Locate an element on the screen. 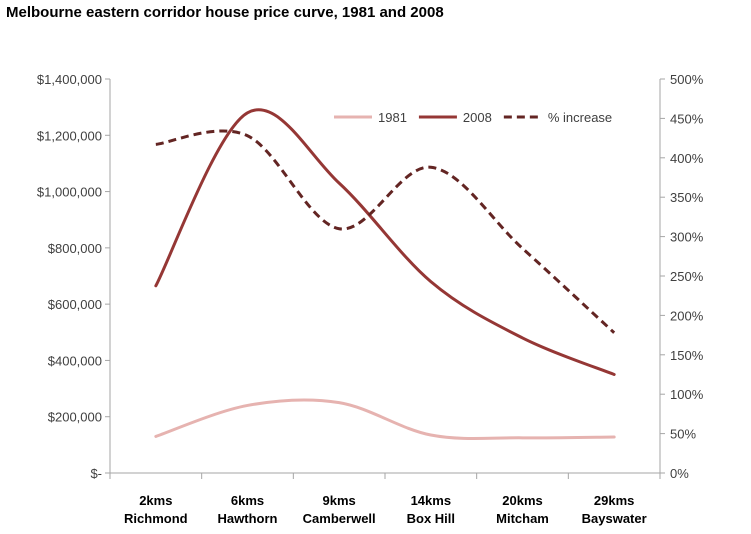 This screenshot has width=751, height=534. x-tick-label-line: 2kms is located at coordinates (155, 500).